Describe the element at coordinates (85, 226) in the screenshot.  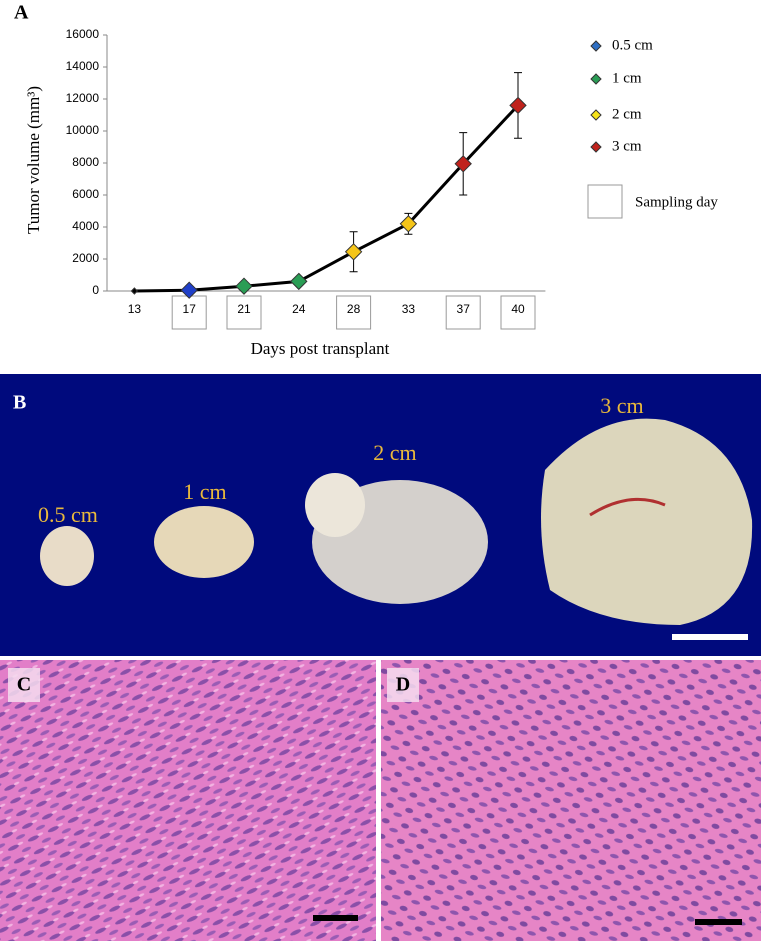
I see `y-tick-label: 4000` at that location.